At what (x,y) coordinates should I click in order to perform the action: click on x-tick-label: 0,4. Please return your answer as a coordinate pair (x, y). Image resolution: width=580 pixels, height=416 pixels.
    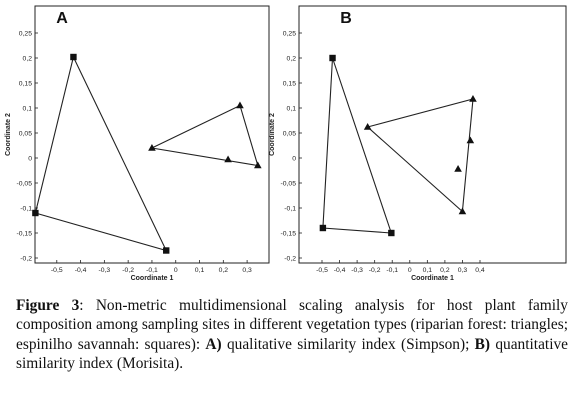
    Looking at the image, I should click on (480, 270).